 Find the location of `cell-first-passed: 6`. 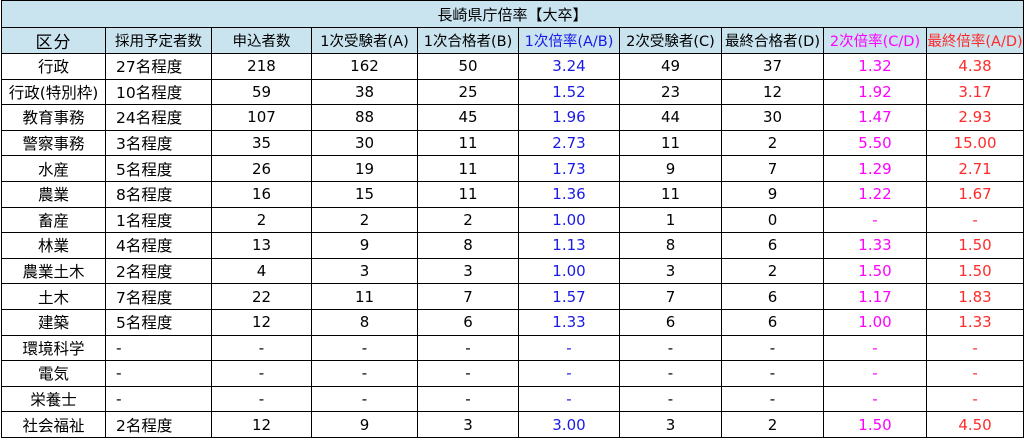

cell-first-passed: 6 is located at coordinates (468, 322).